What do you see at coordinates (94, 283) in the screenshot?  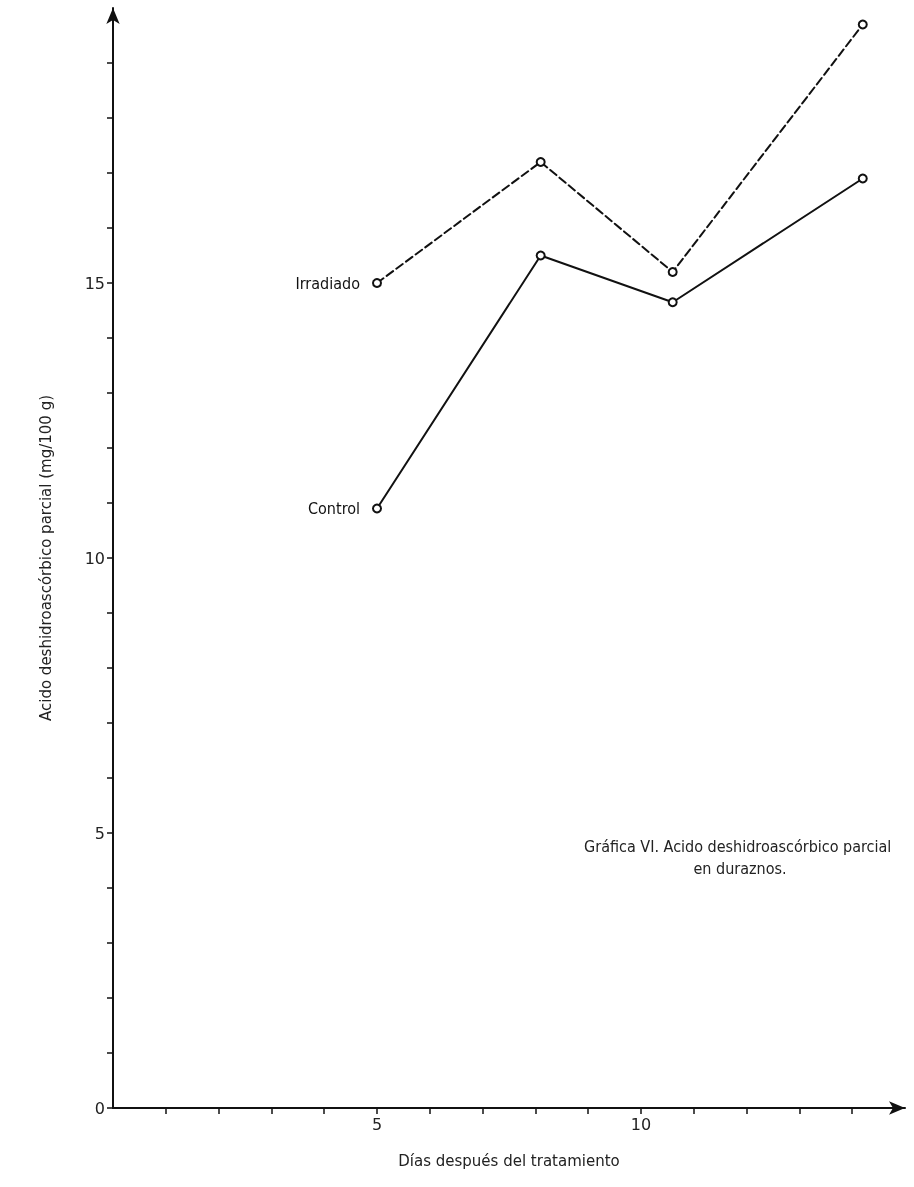 I see `y-tick-label: 15` at bounding box center [94, 283].